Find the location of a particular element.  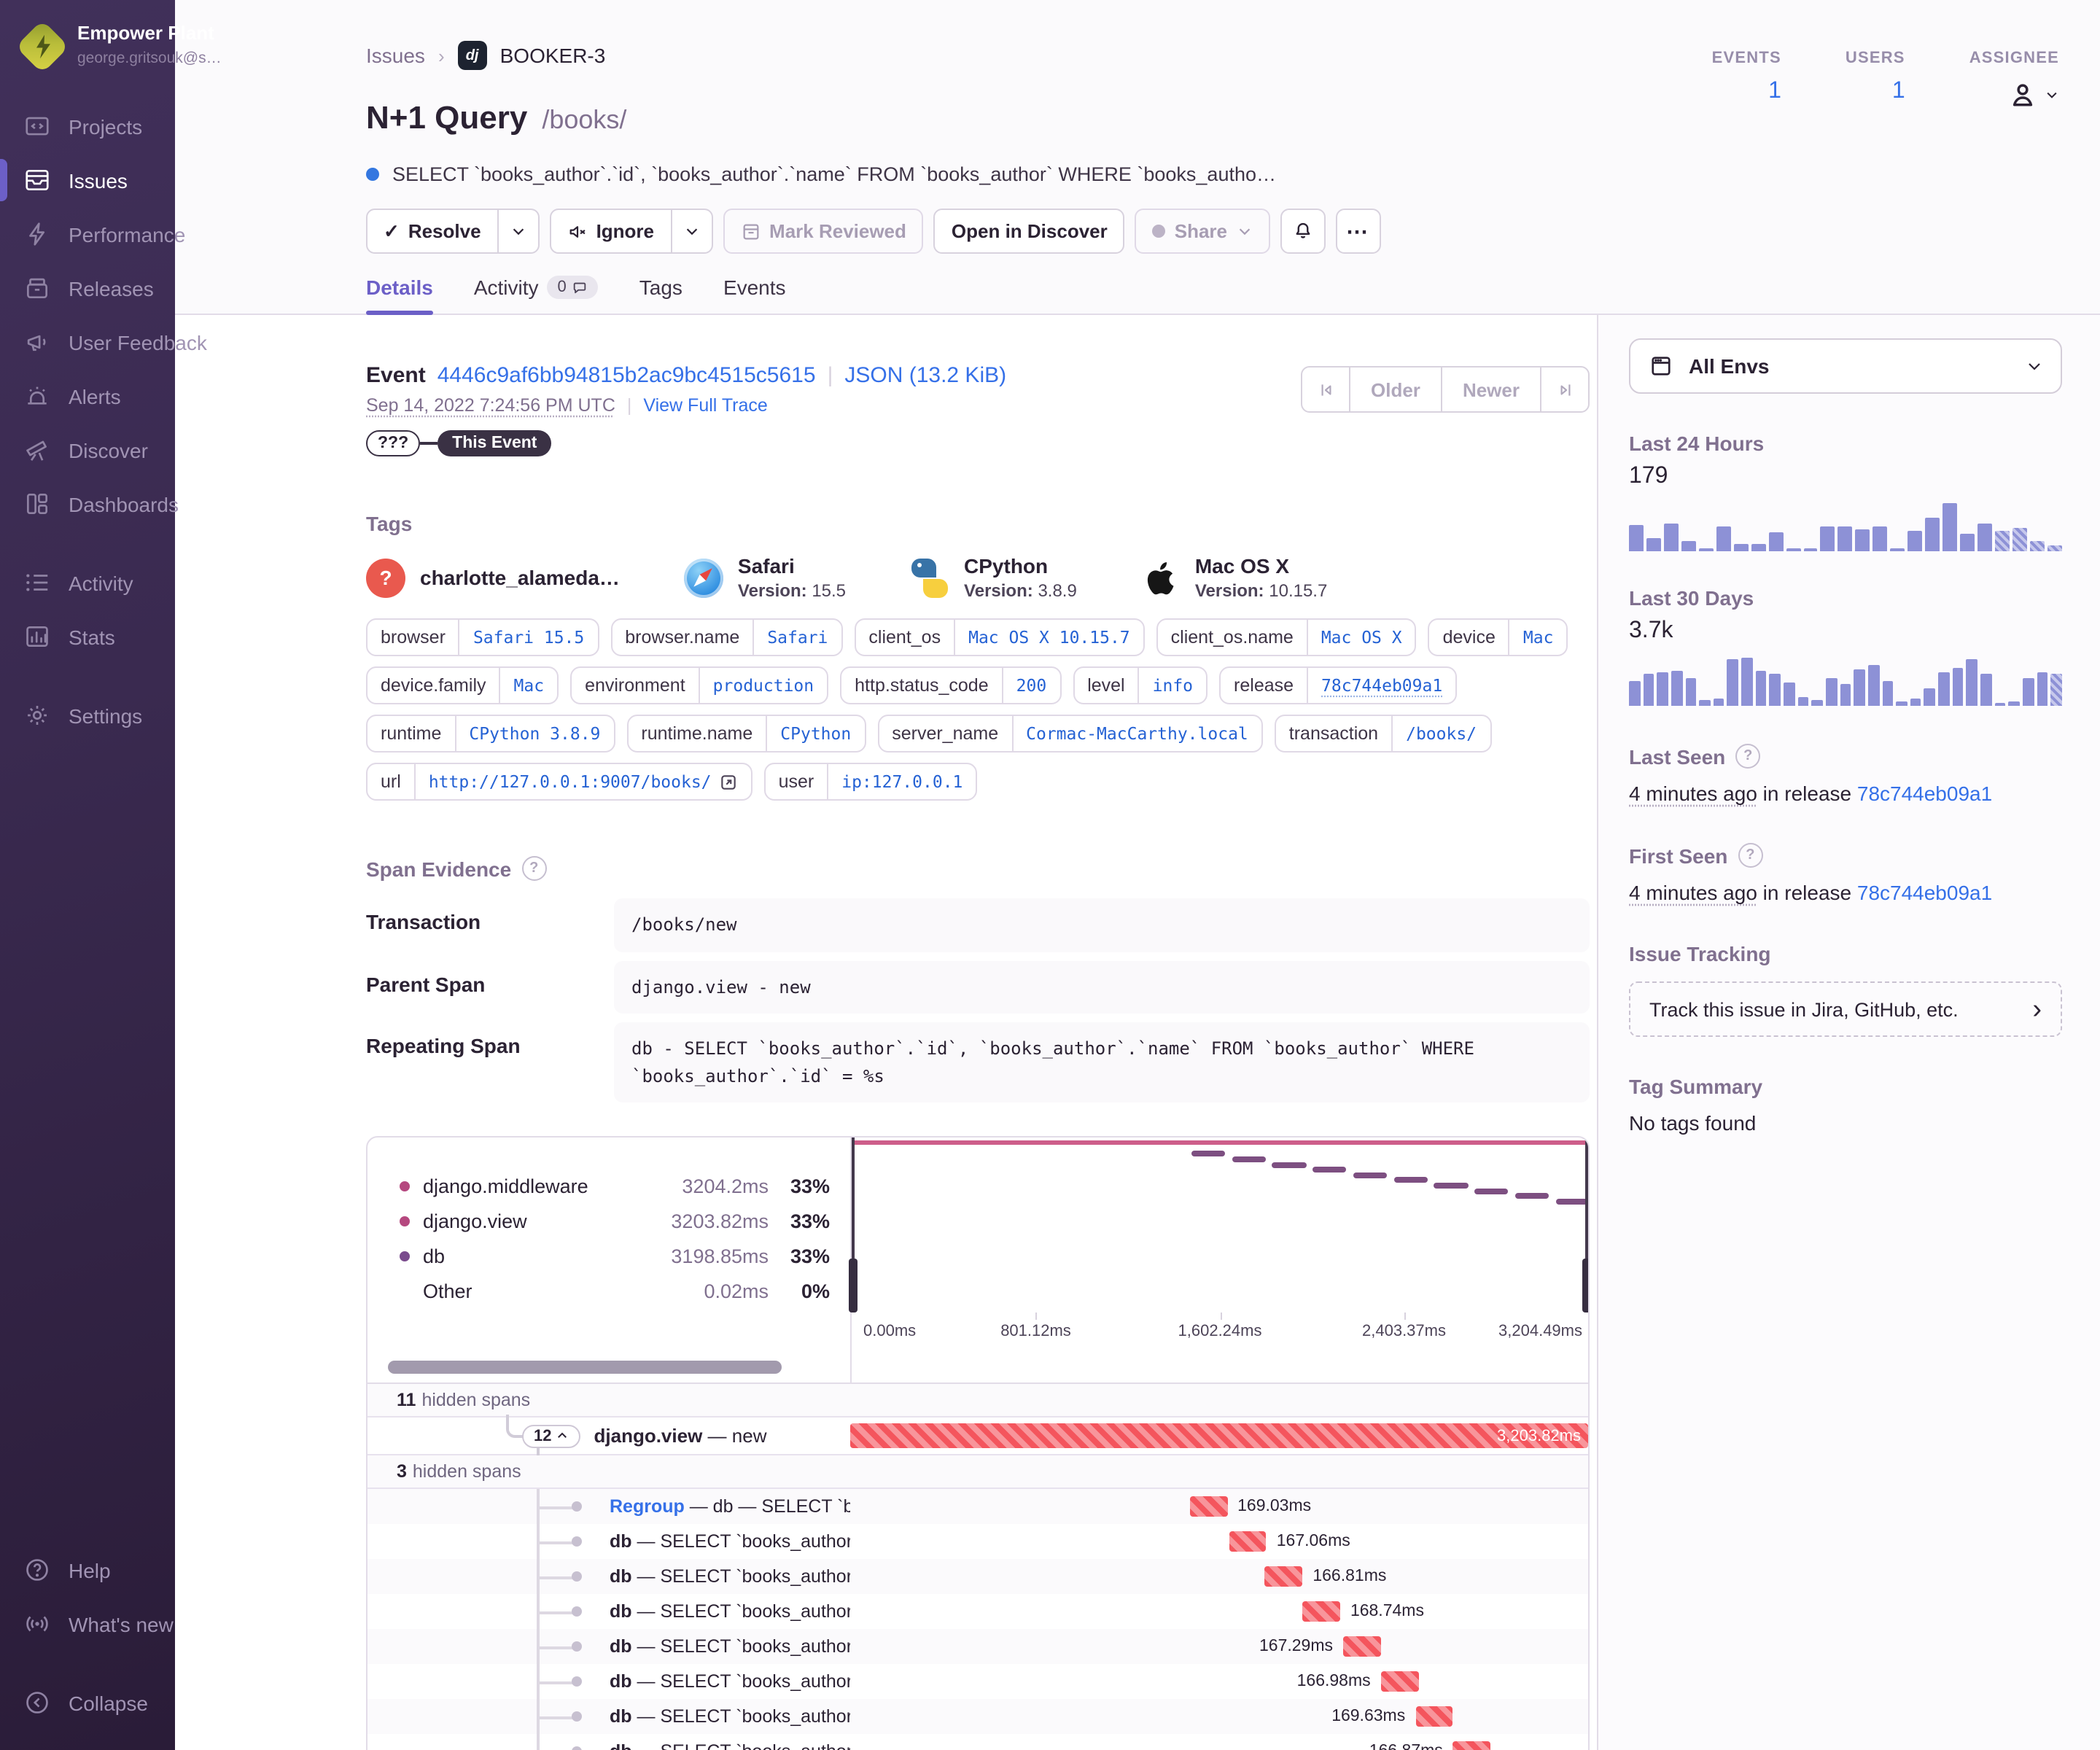

subscribe-button is located at coordinates (1303, 231).